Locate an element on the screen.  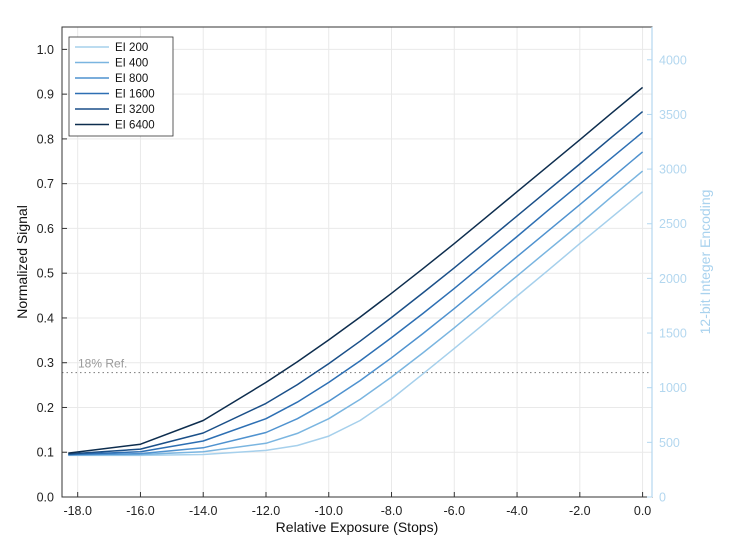
y2-tick-label: 2000 is located at coordinates (673, 279).